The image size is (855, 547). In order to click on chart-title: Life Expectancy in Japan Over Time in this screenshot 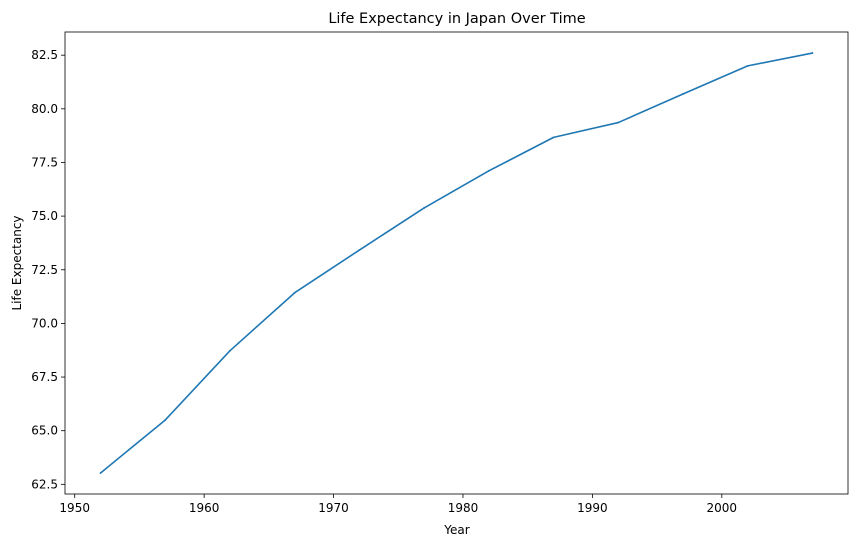, I will do `click(456, 19)`.